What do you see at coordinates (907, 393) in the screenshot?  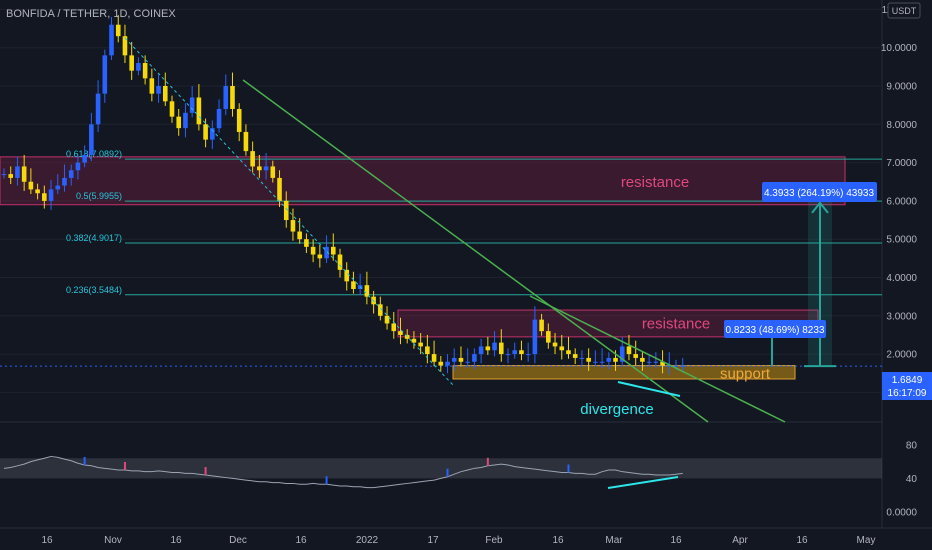 I see `countdown-value: 16:17:09` at bounding box center [907, 393].